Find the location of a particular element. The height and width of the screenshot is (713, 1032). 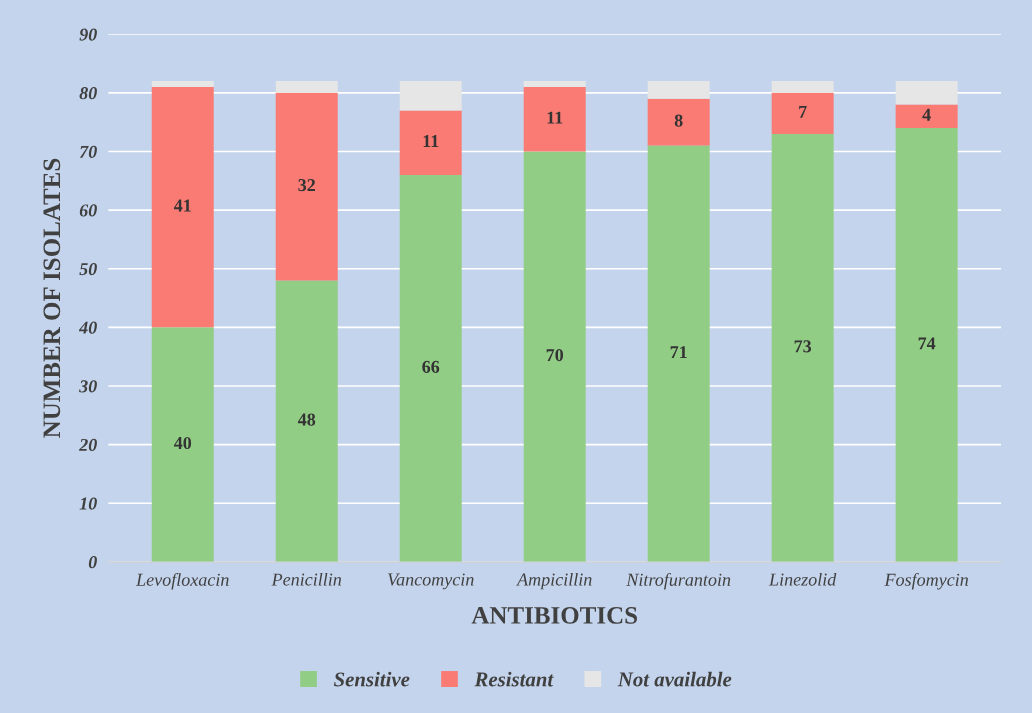

x-tick-label: Ampicillin is located at coordinates (554, 581).